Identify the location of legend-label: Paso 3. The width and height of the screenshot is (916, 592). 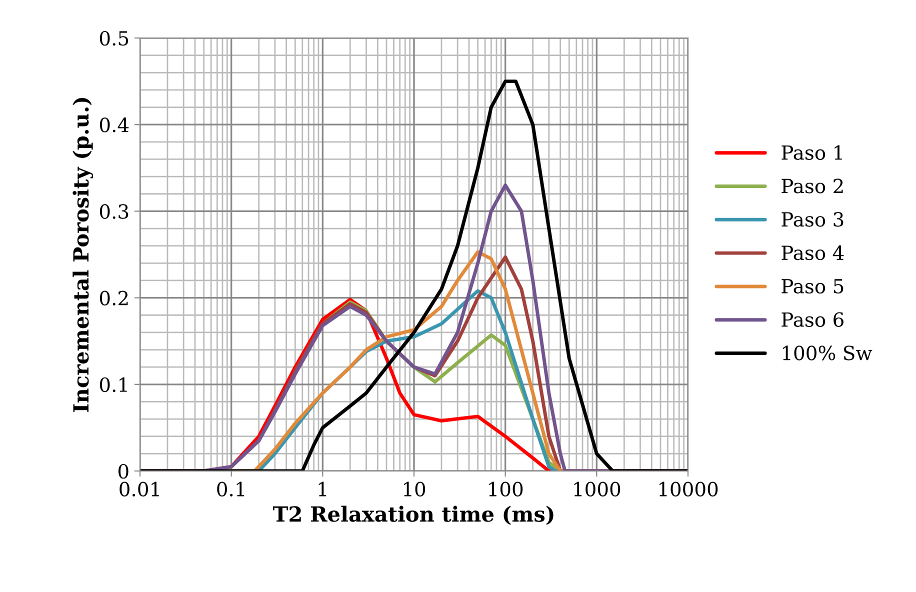
(813, 219).